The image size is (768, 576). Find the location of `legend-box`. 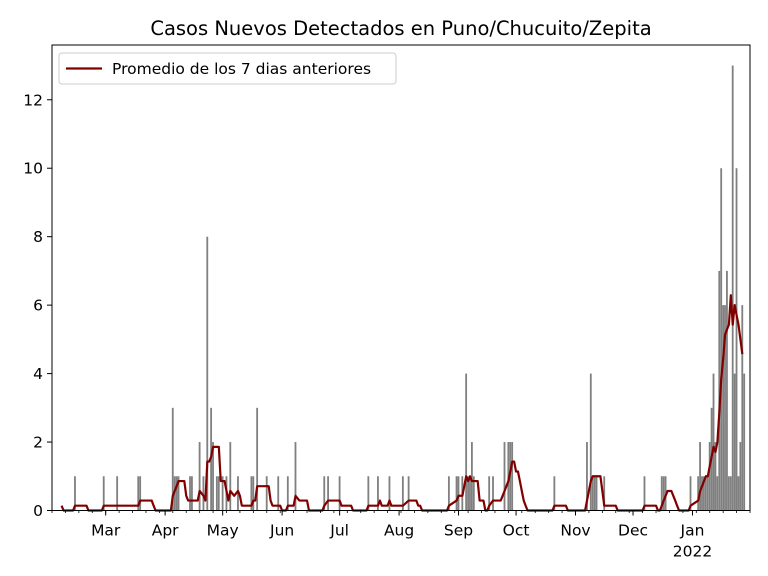

legend-box is located at coordinates (227, 68).